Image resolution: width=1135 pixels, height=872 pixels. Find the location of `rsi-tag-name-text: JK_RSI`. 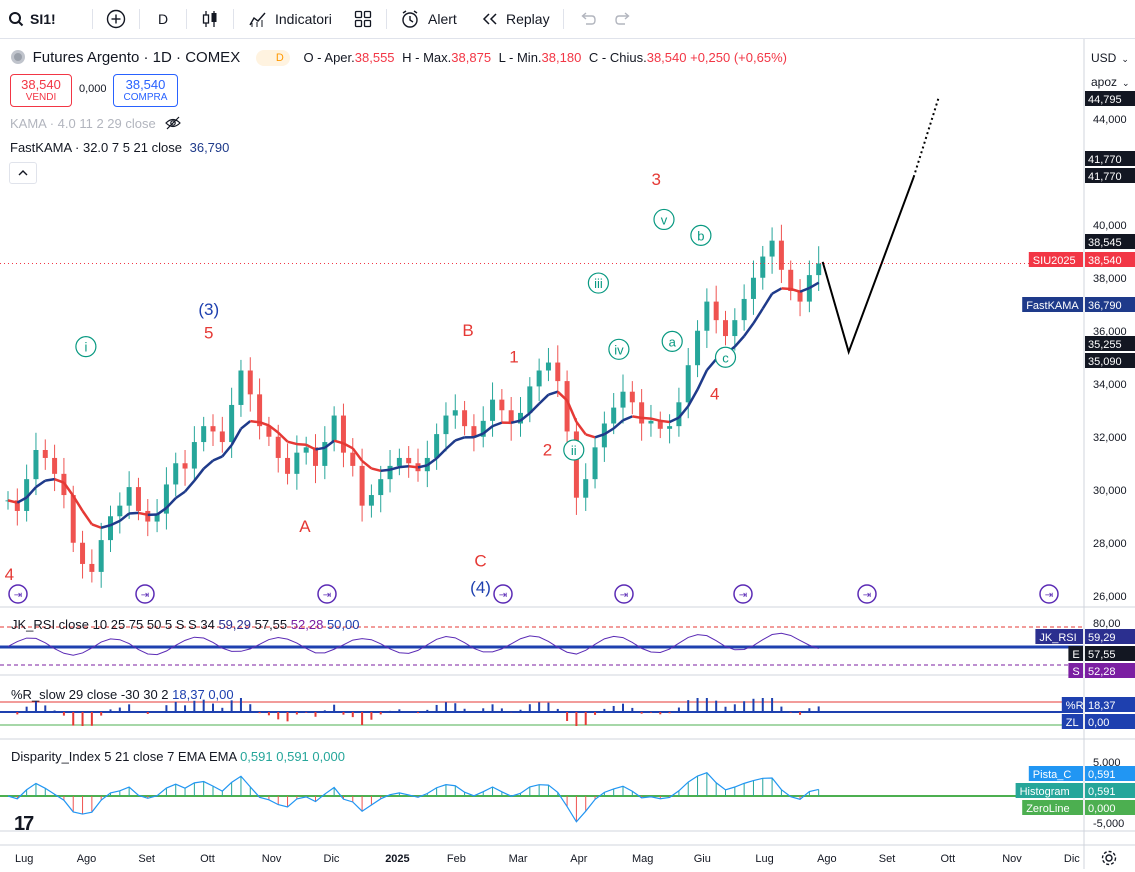

rsi-tag-name-text: JK_RSI is located at coordinates (1057, 638).